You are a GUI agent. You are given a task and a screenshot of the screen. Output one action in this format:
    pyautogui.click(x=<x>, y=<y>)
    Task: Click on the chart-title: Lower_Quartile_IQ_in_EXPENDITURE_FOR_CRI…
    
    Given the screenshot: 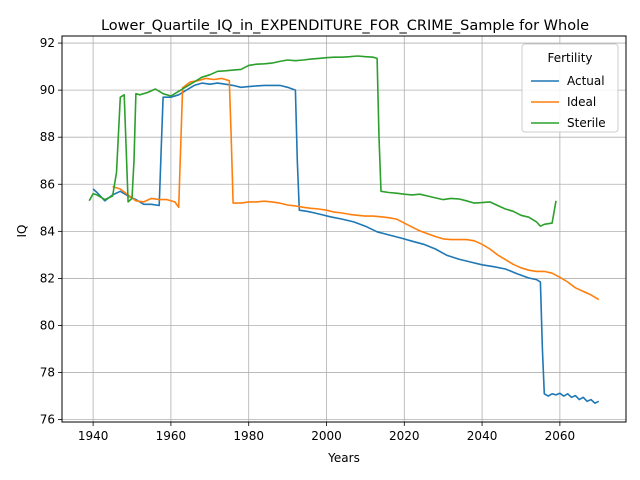 What is the action you would take?
    pyautogui.click(x=345, y=26)
    